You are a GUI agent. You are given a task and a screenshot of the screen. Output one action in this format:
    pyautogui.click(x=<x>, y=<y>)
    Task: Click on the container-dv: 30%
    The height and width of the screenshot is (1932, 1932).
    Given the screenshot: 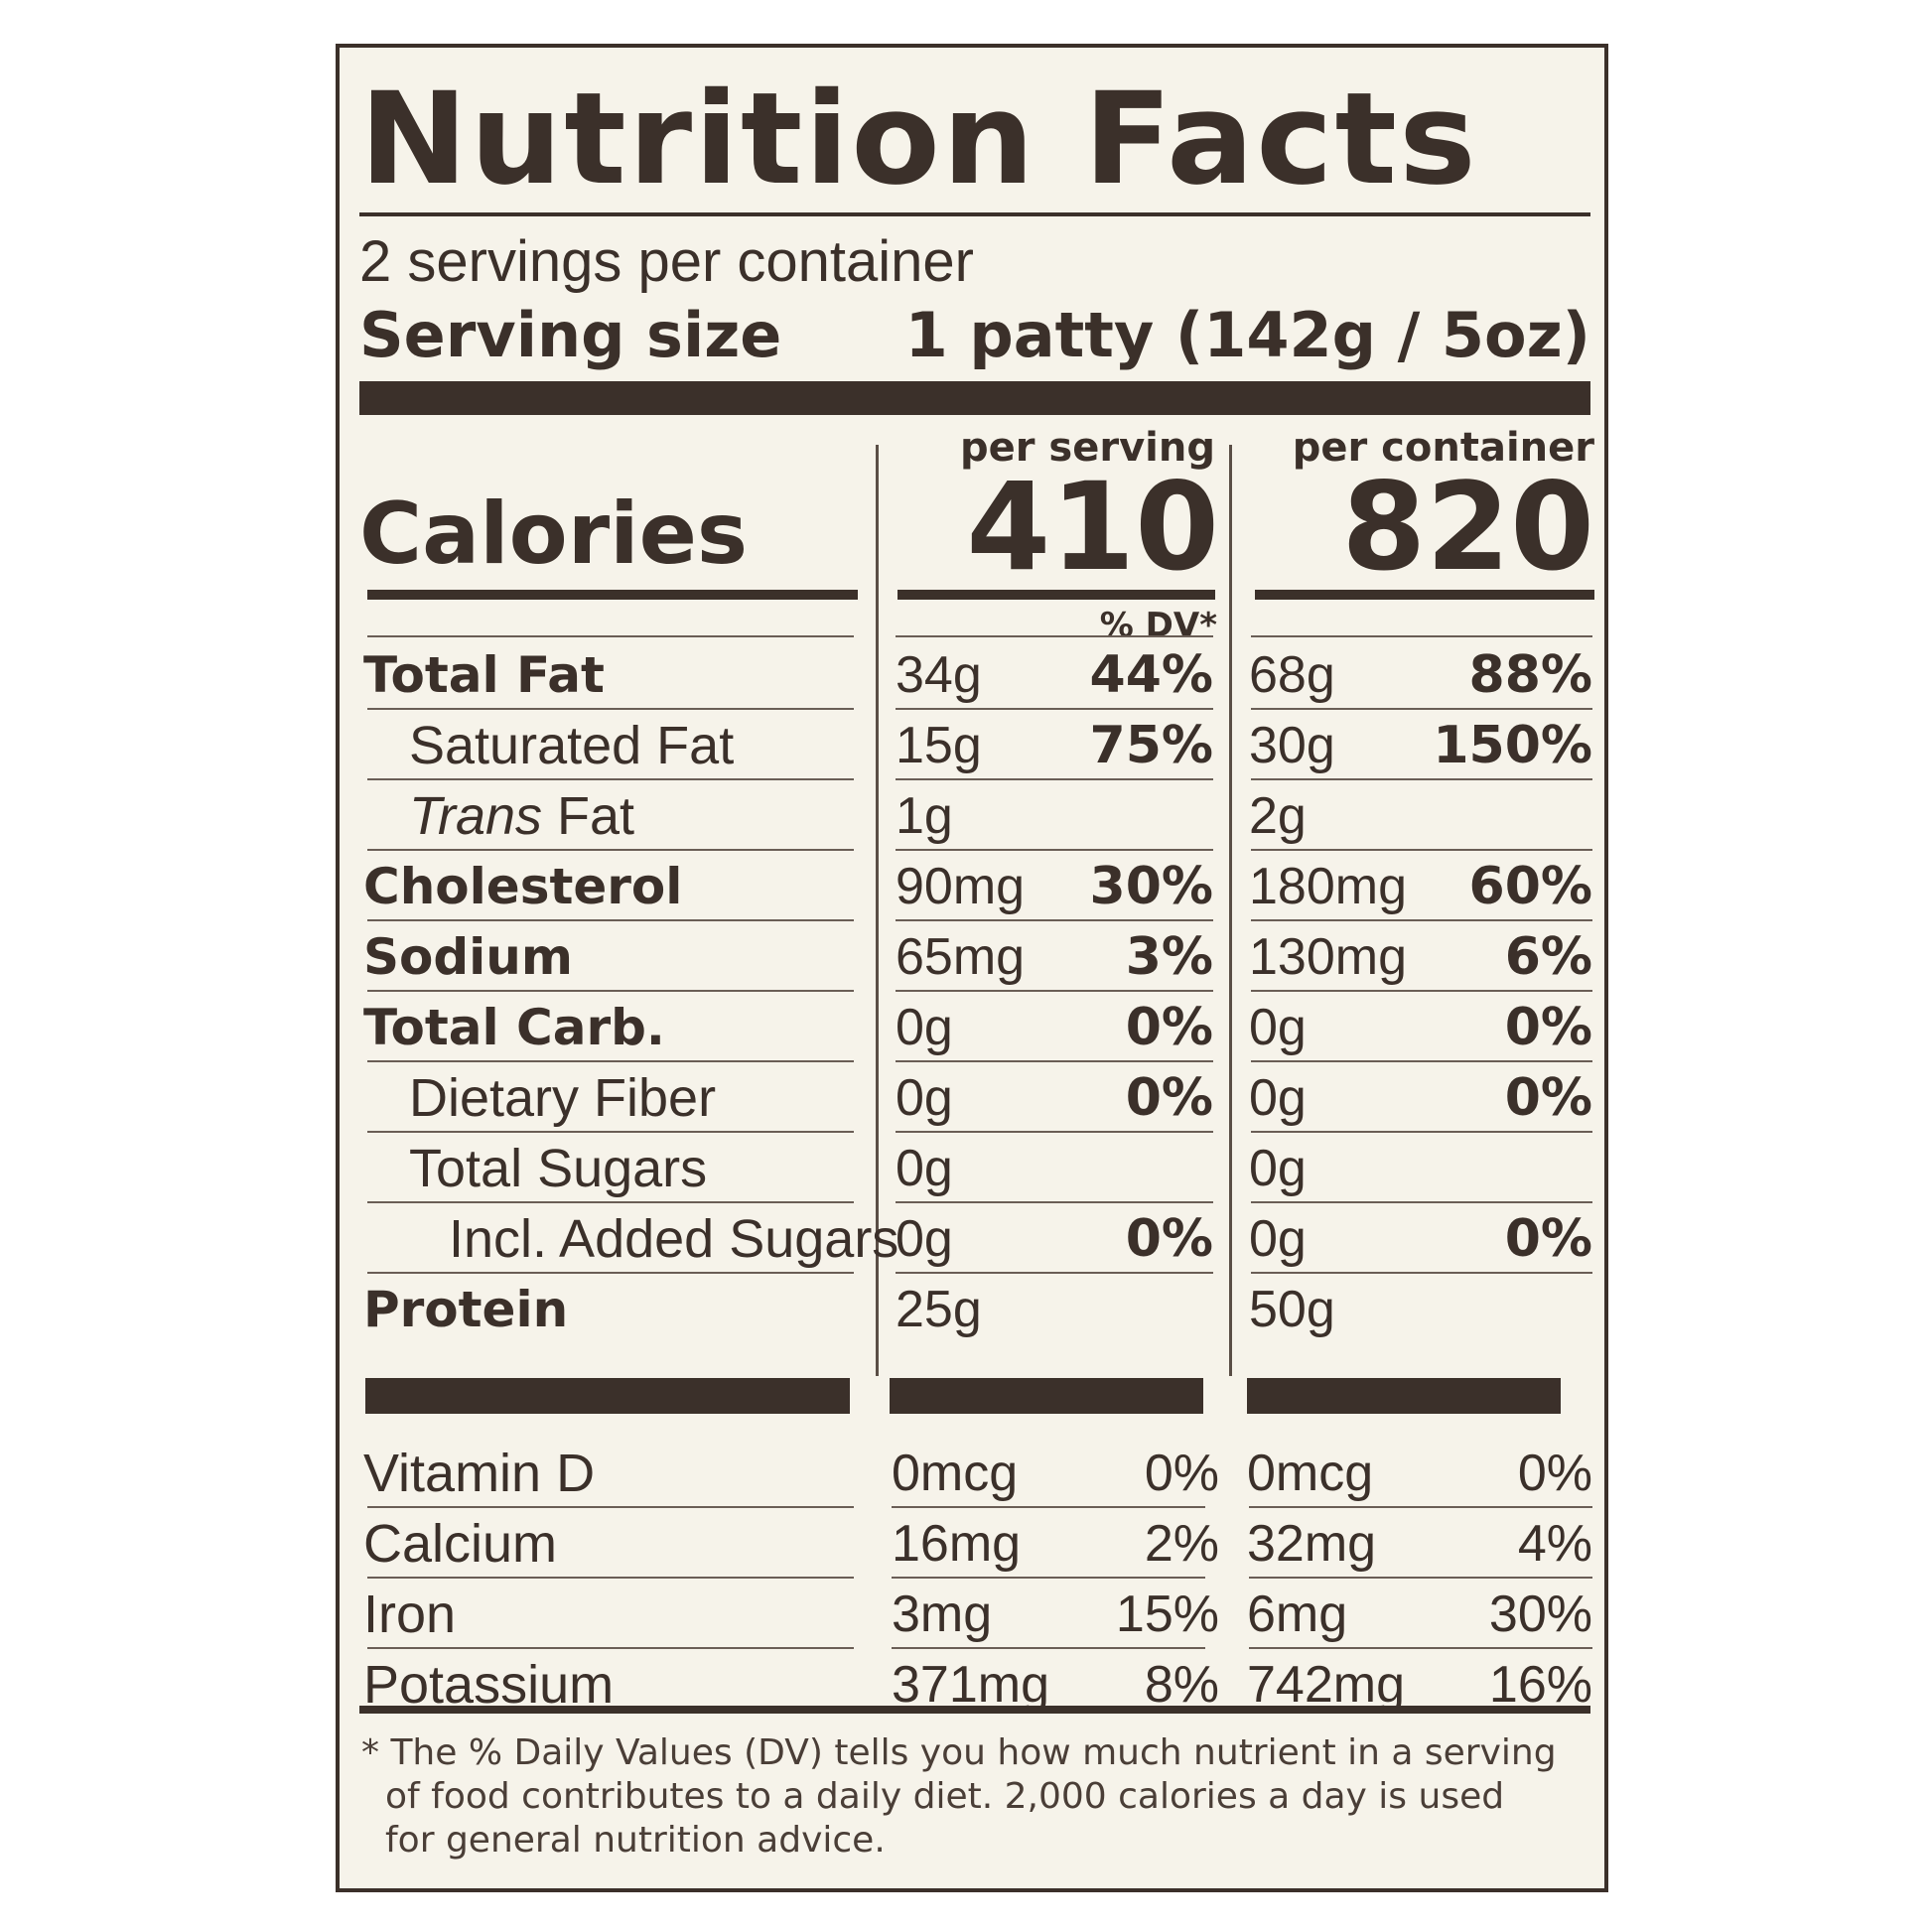 What is the action you would take?
    pyautogui.click(x=1540, y=1615)
    